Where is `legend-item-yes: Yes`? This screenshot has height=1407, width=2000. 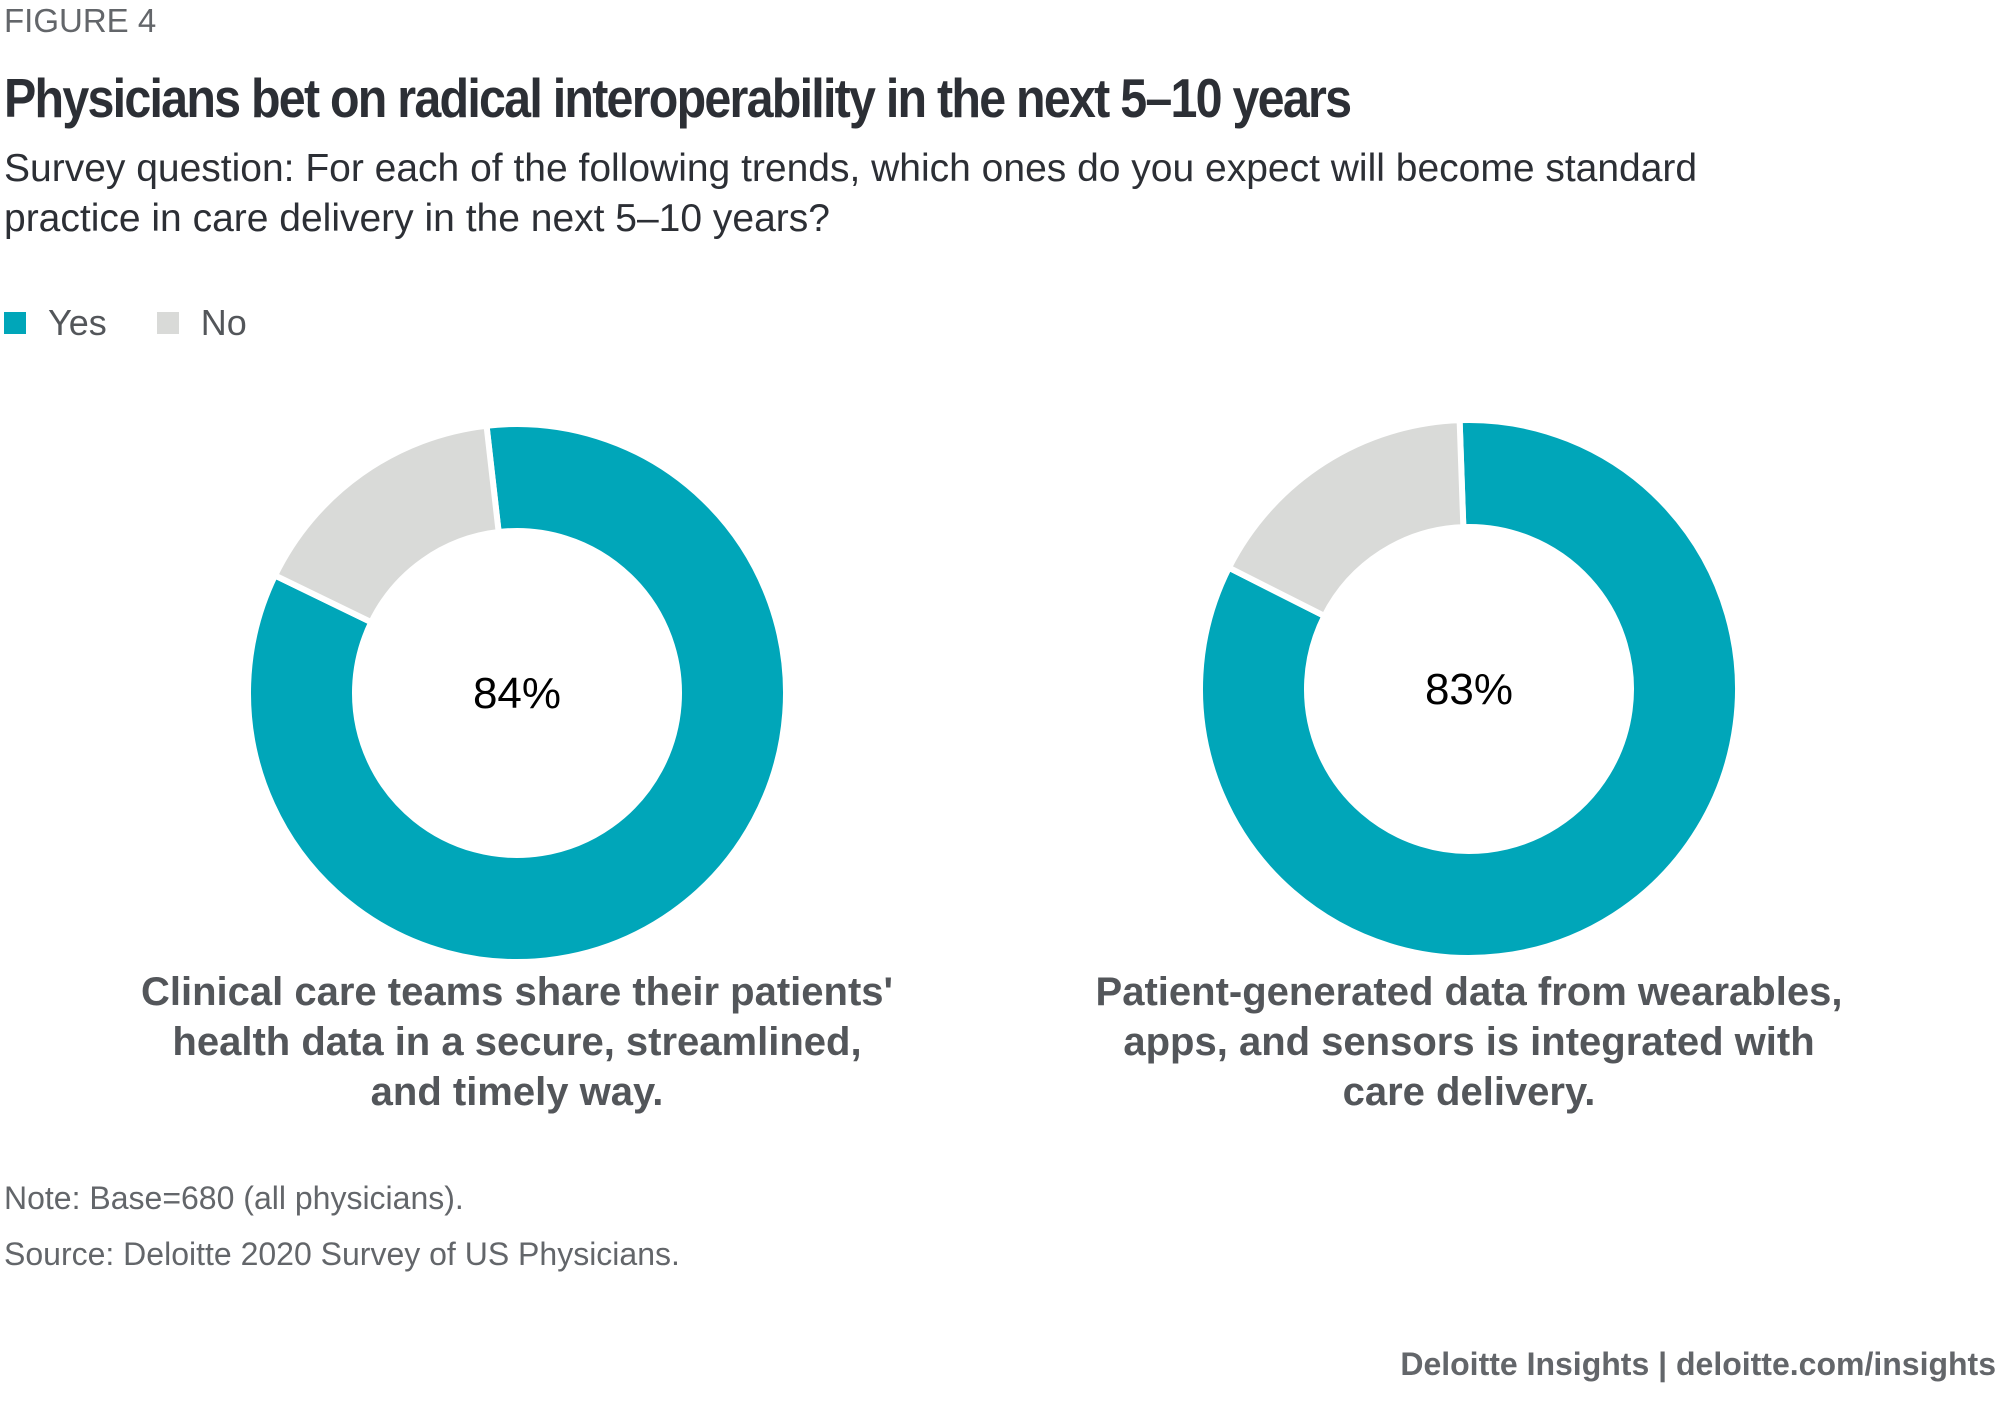 legend-item-yes: Yes is located at coordinates (55, 323).